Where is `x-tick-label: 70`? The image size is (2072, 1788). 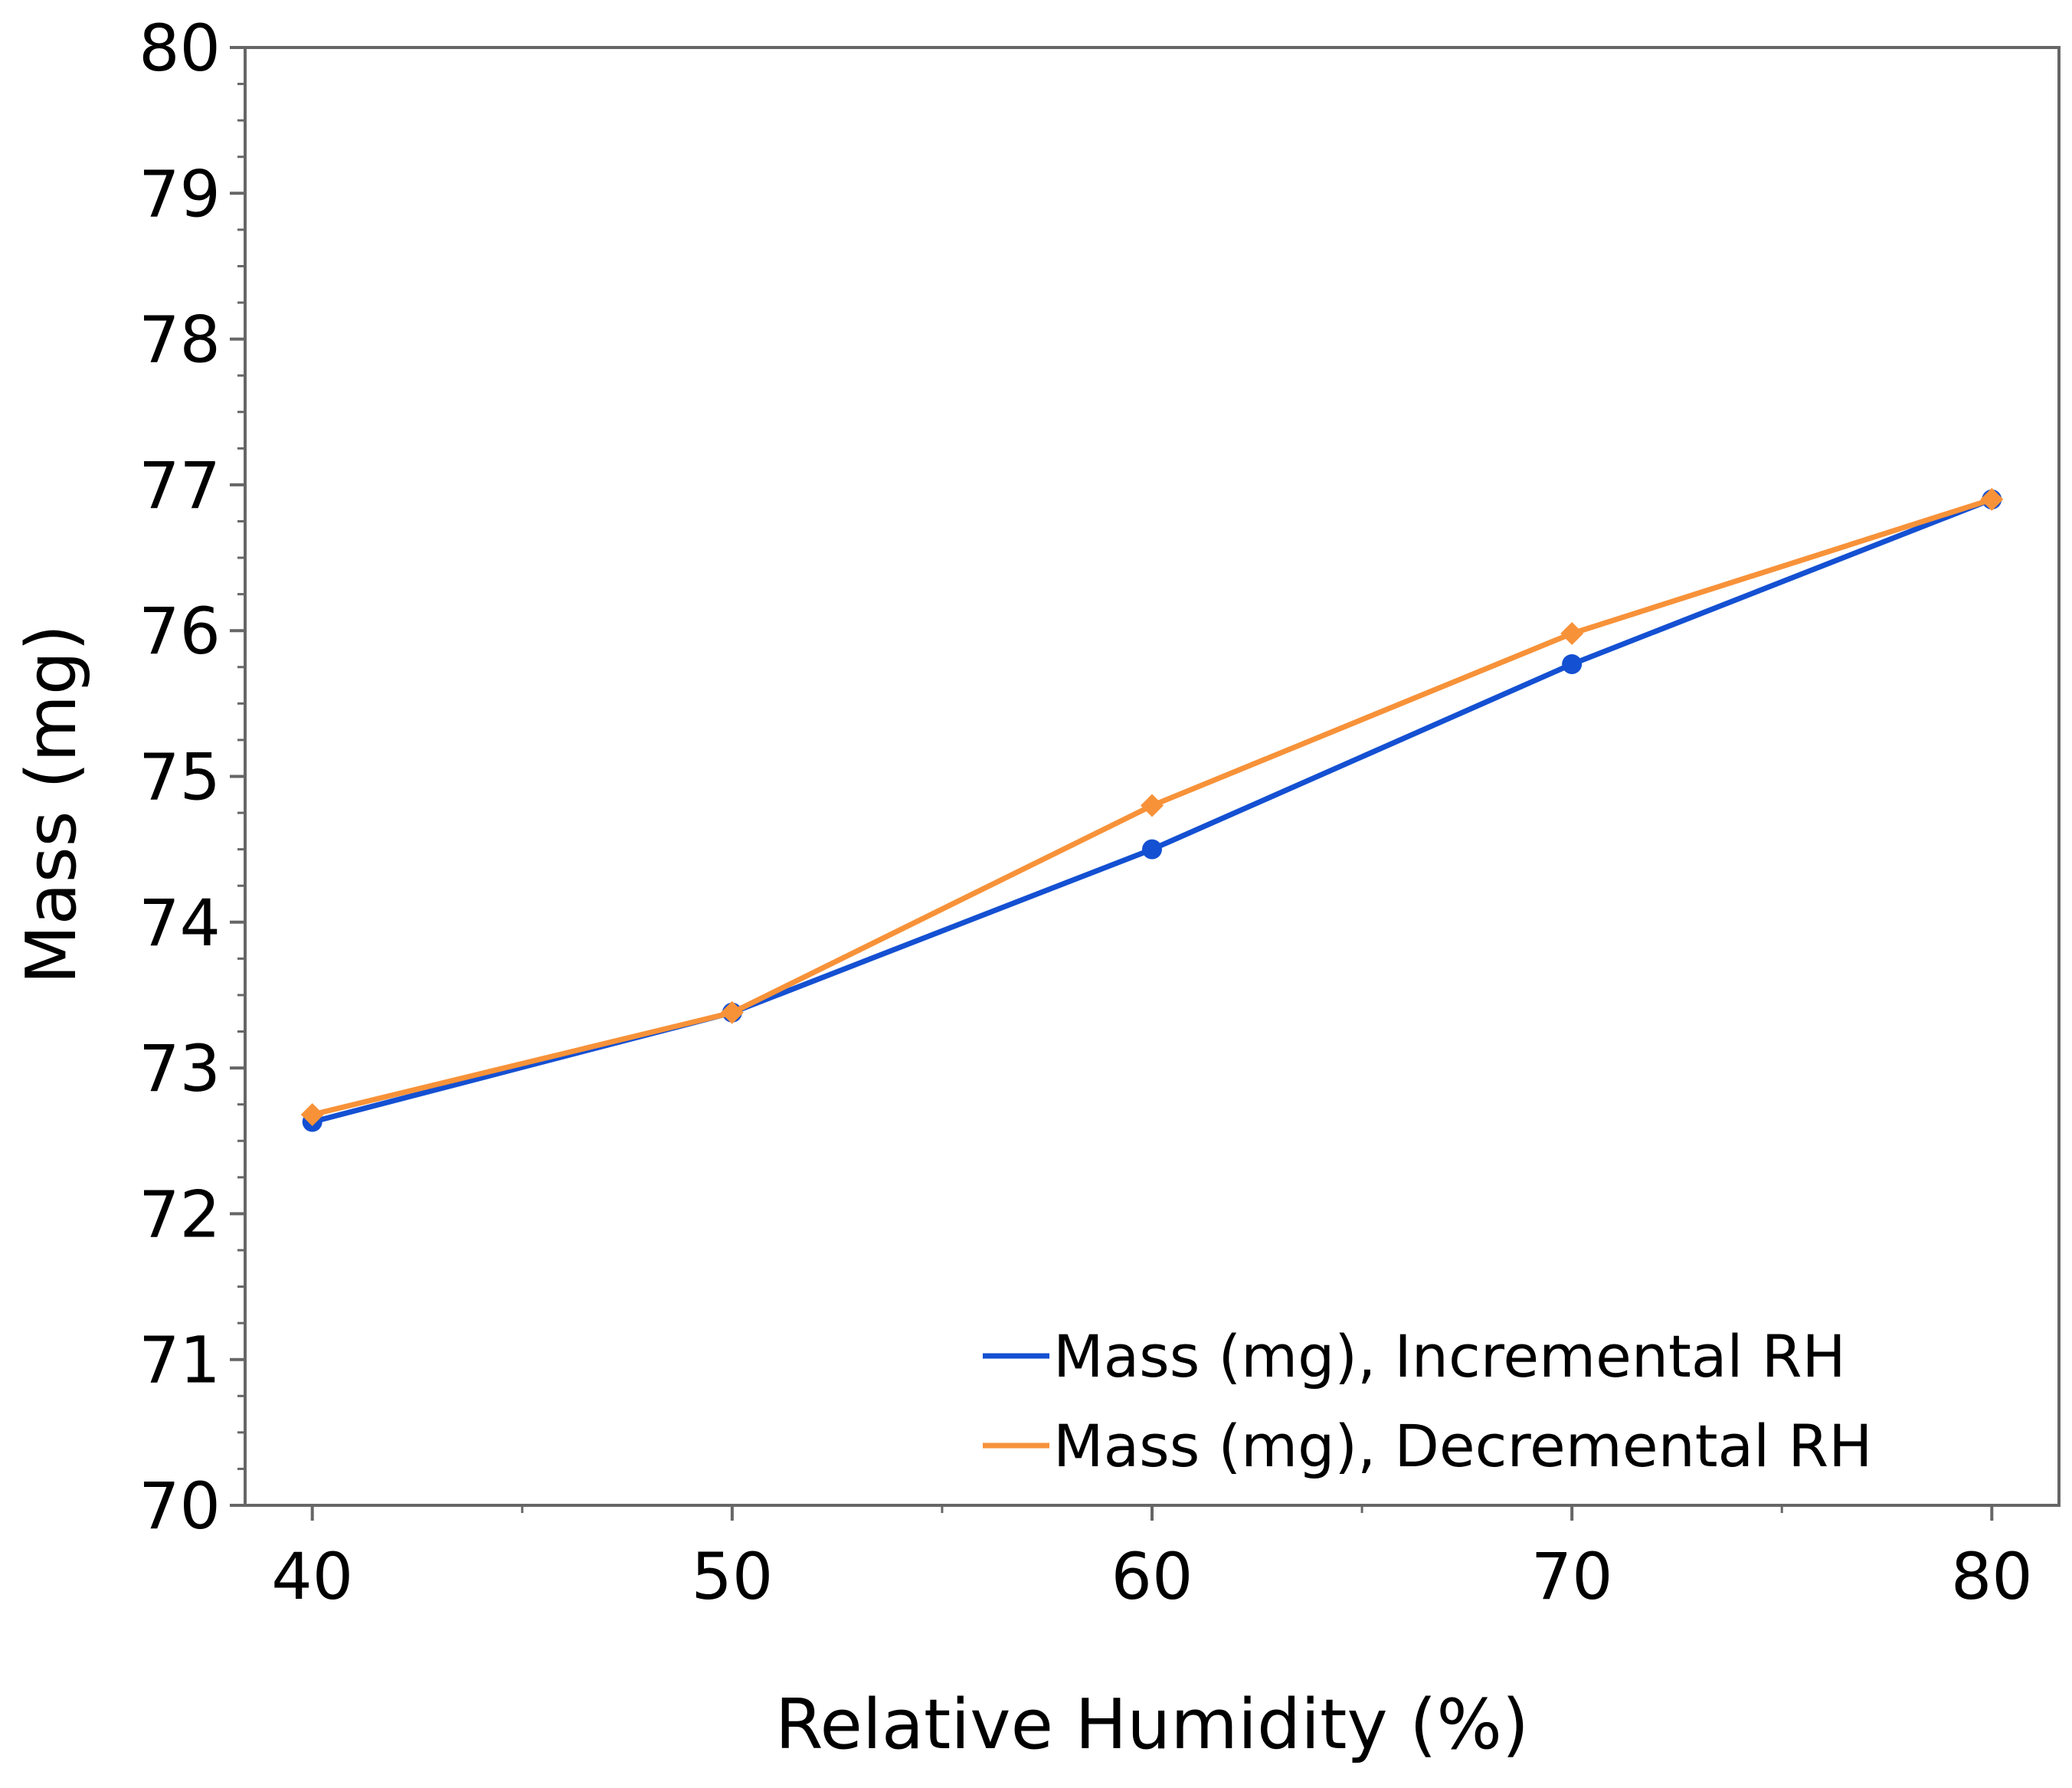 x-tick-label: 70 is located at coordinates (1572, 1576).